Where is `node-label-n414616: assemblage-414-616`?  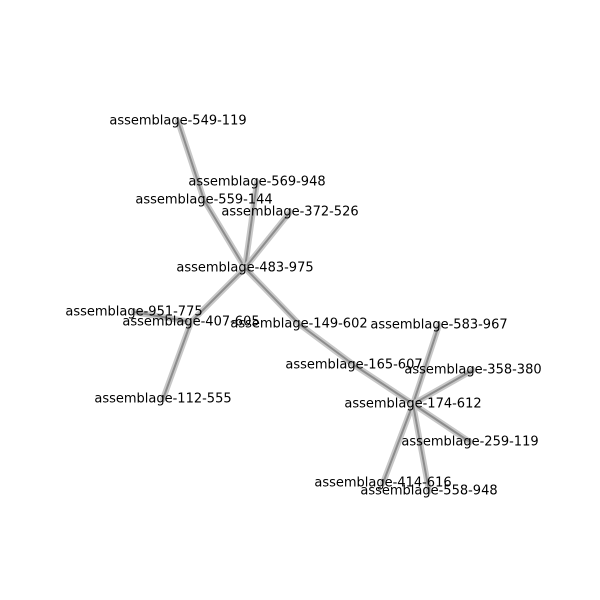
node-label-n414616: assemblage-414-616 is located at coordinates (382, 483).